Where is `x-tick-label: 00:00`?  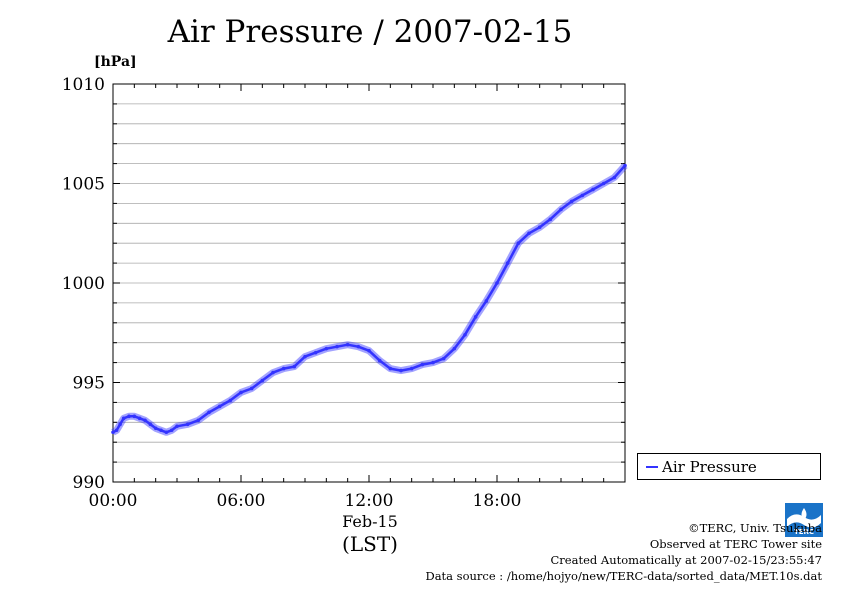
x-tick-label: 00:00 is located at coordinates (113, 501).